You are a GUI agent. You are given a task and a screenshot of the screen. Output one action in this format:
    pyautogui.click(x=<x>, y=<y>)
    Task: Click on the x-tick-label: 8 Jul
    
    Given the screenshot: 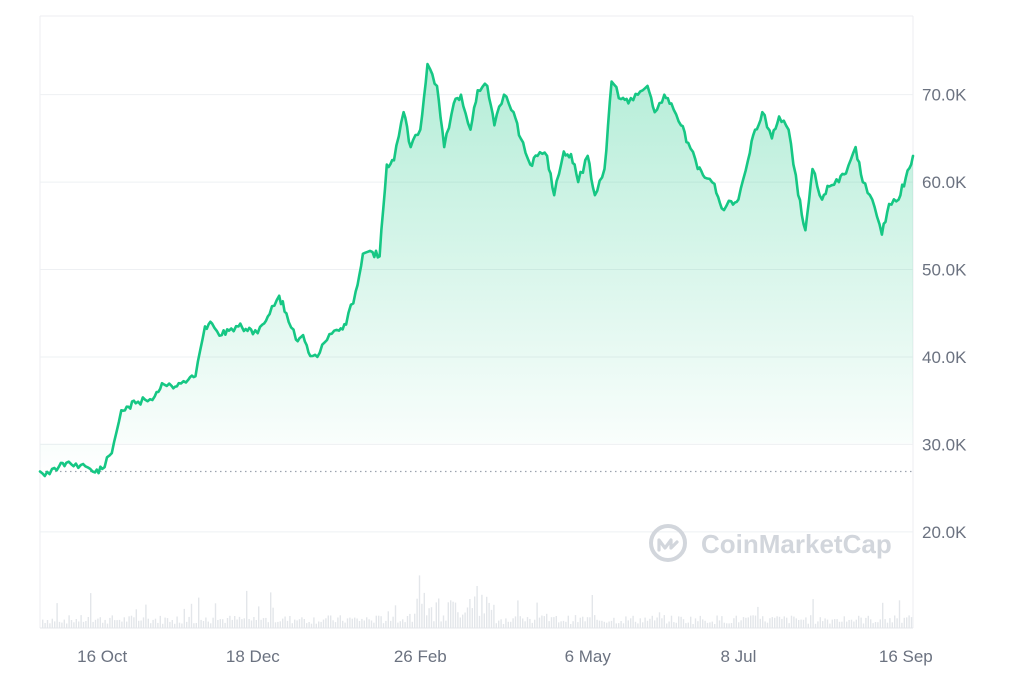 What is the action you would take?
    pyautogui.click(x=738, y=656)
    